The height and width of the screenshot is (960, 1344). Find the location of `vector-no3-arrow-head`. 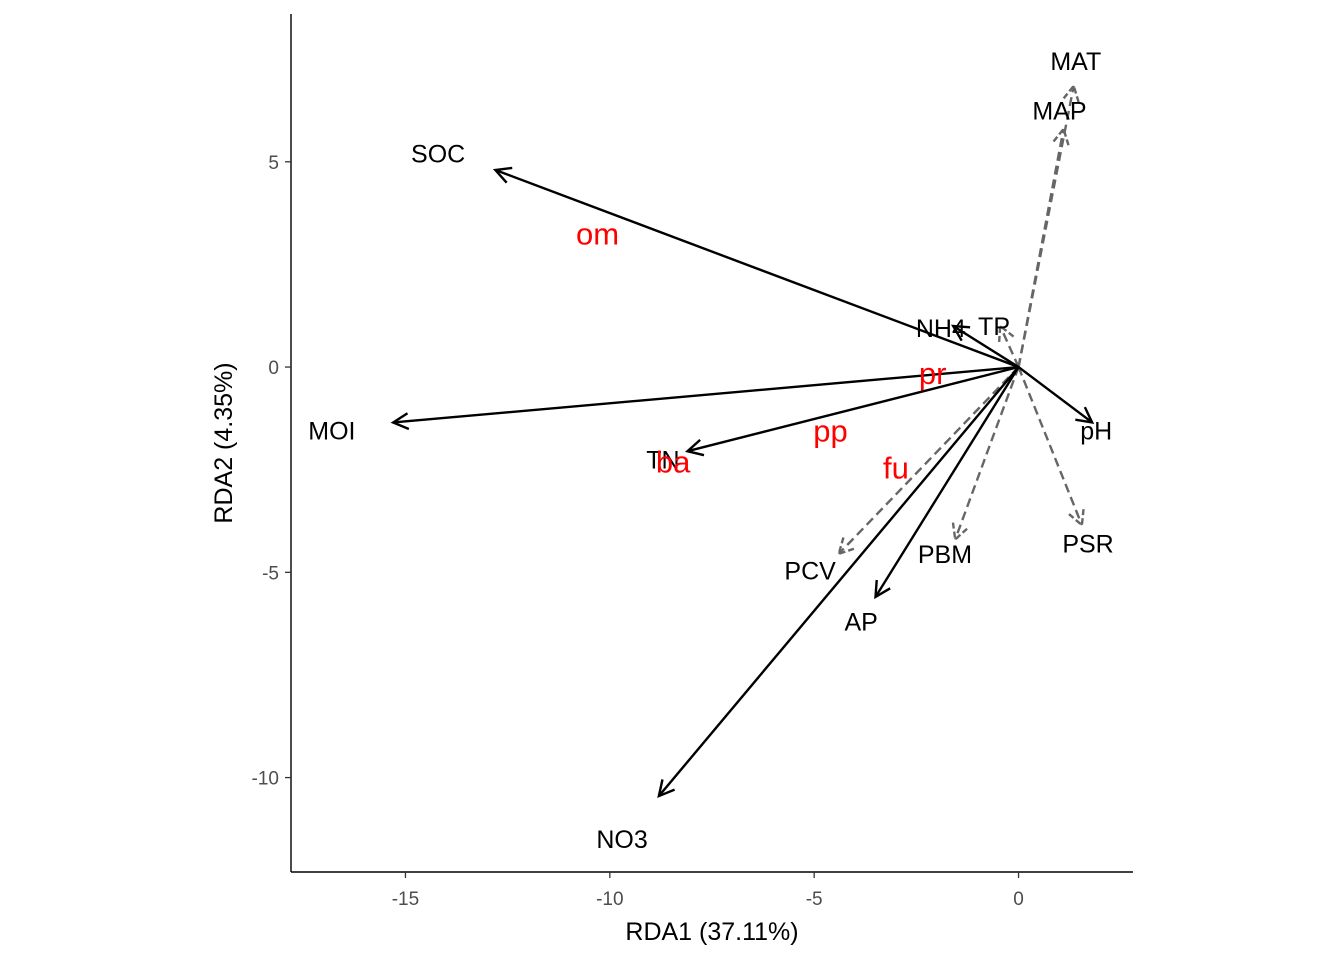

vector-no3-arrow-head is located at coordinates (666, 789).